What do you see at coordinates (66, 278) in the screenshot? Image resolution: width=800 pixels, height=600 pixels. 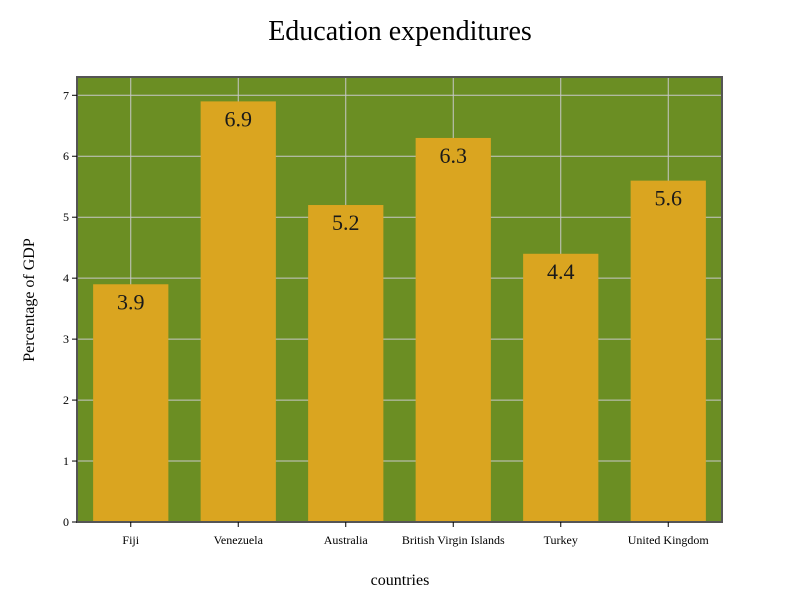 I see `y-tick-label: 4` at bounding box center [66, 278].